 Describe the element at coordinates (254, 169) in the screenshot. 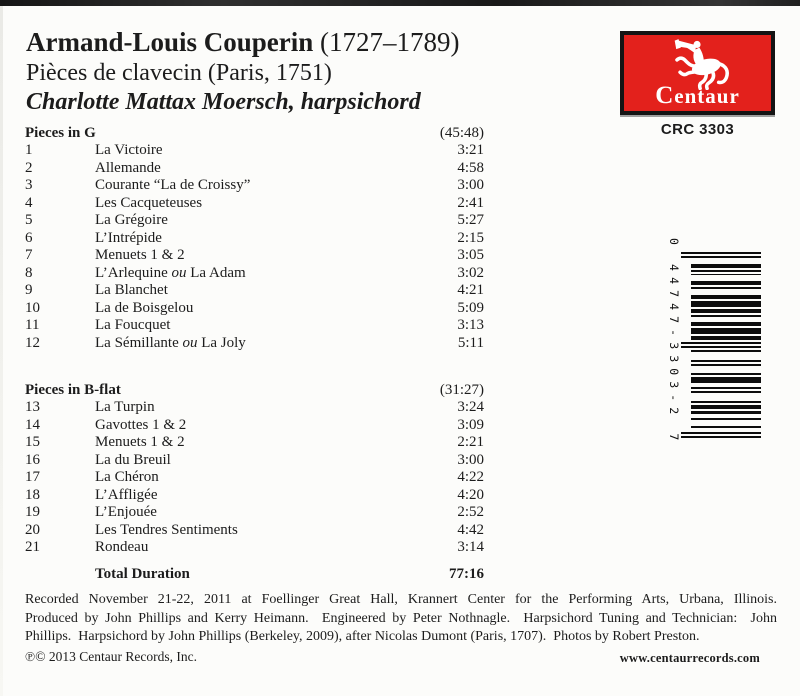

I see `track-row: 2 Allemande 4:58` at that location.